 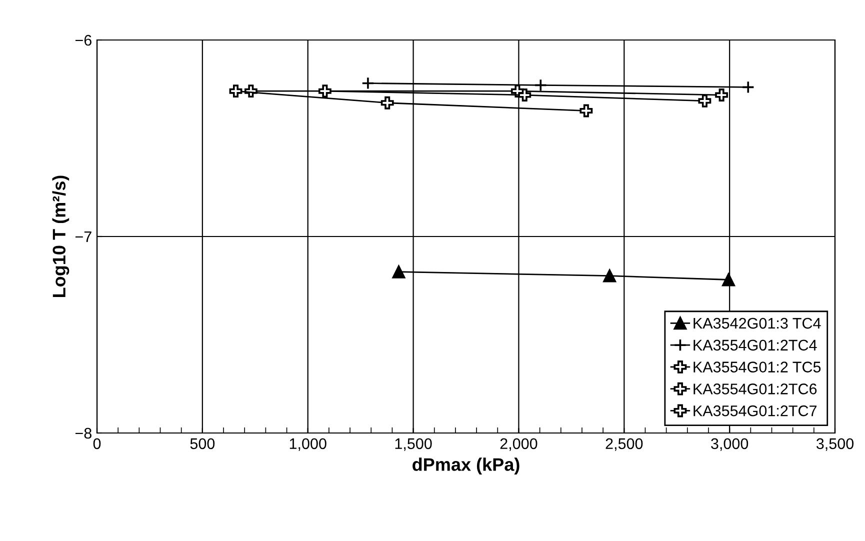 What do you see at coordinates (624, 444) in the screenshot?
I see `x-tick-label: 2,500` at bounding box center [624, 444].